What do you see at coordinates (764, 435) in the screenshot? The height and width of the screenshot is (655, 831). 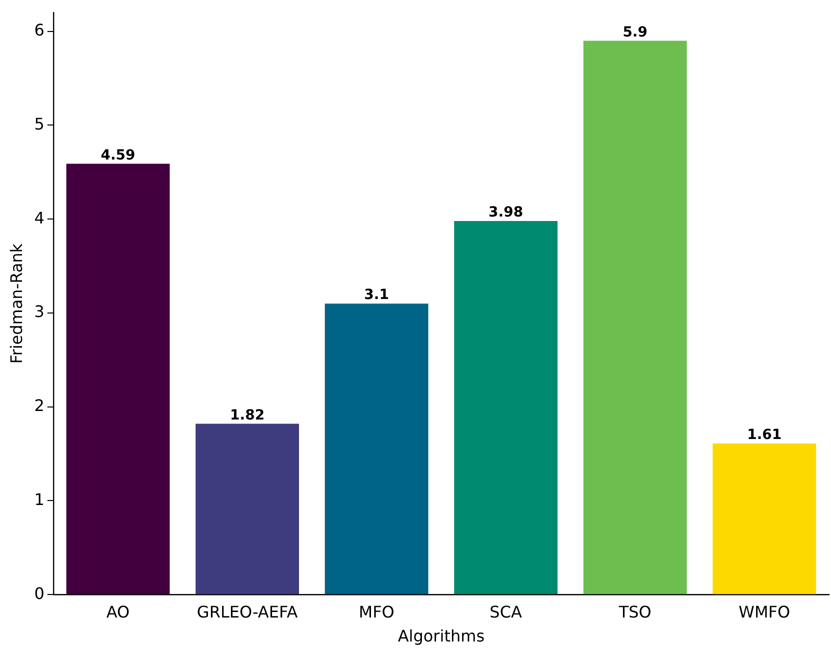 I see `data-label: 1.61` at bounding box center [764, 435].